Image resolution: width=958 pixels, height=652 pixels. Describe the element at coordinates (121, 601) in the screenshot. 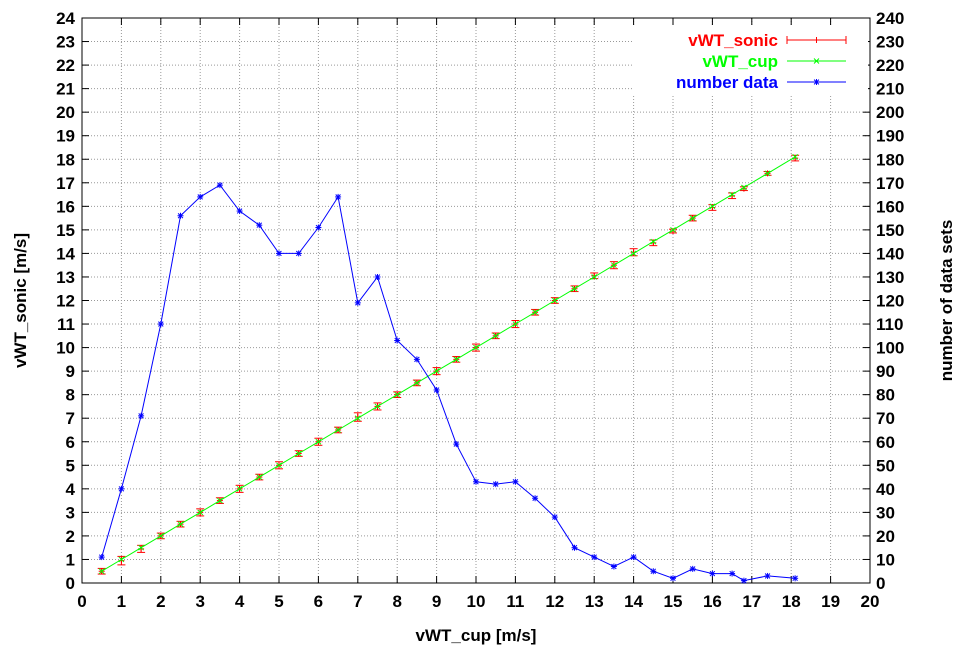

I see `x-tick-label: 1` at that location.